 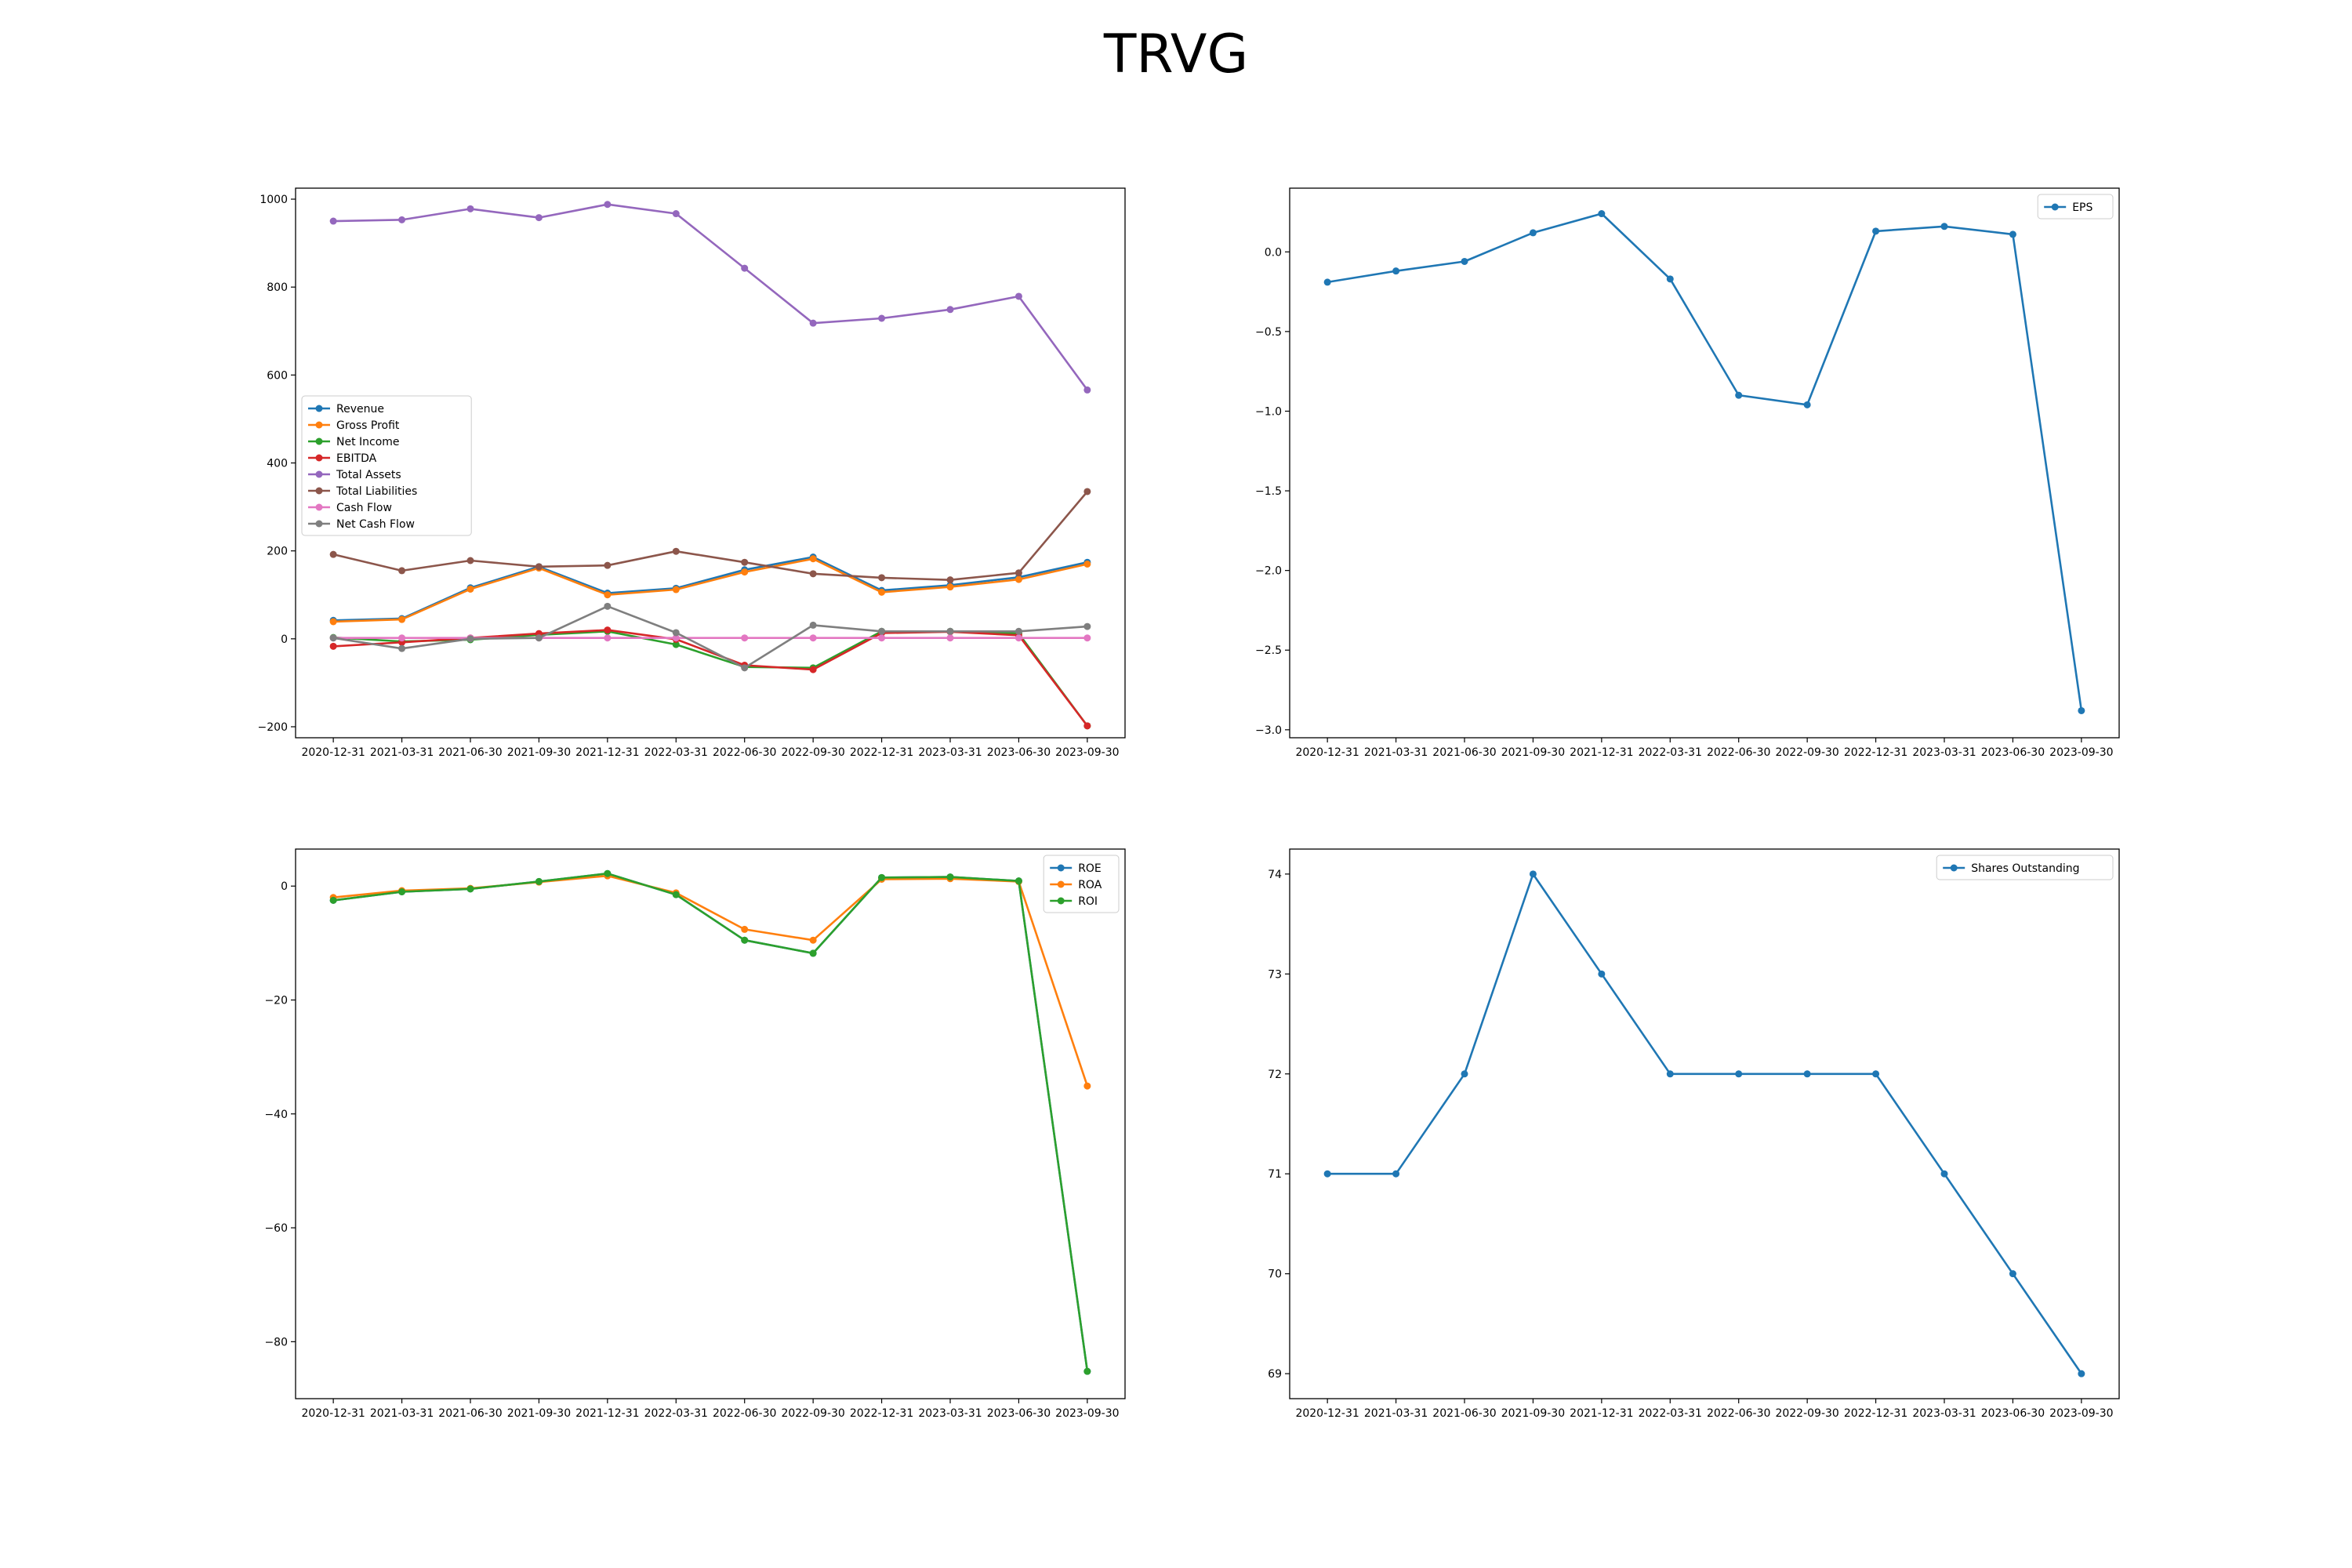 I want to click on series-roi, so click(x=710, y=1122).